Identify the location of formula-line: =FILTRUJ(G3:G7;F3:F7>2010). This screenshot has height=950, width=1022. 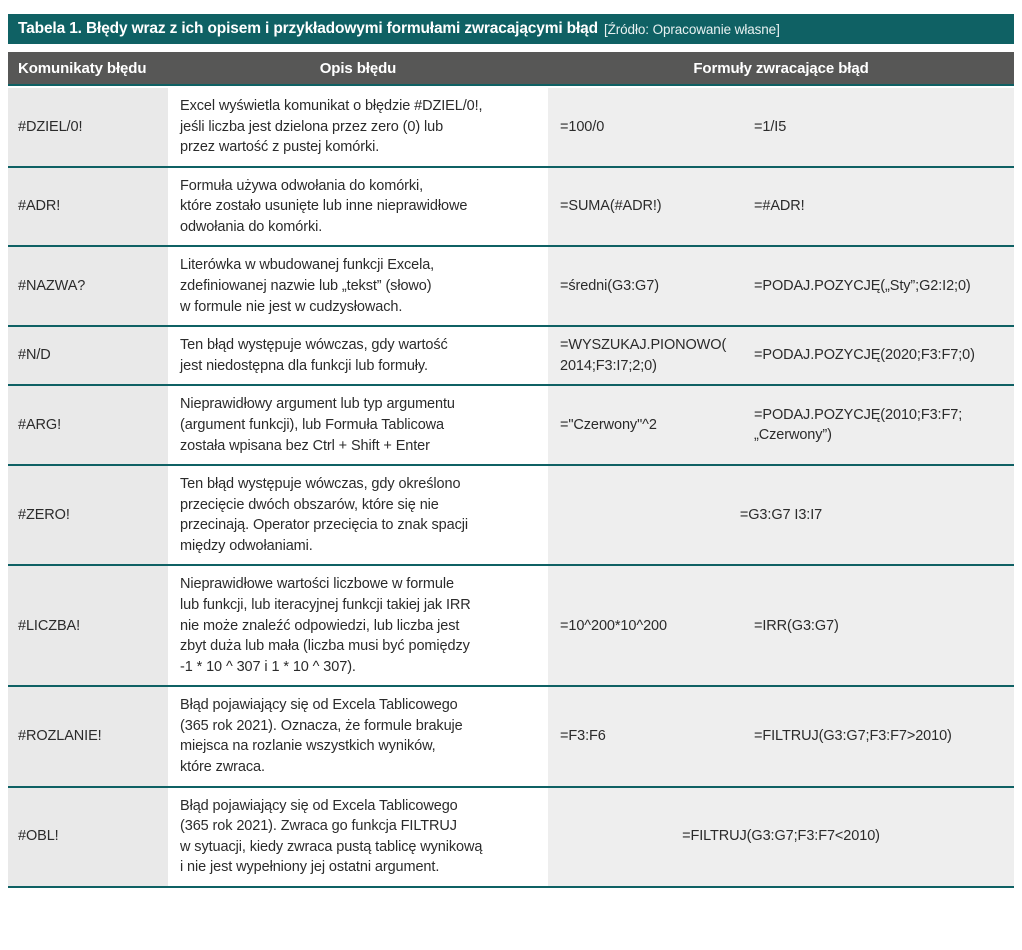
(853, 736).